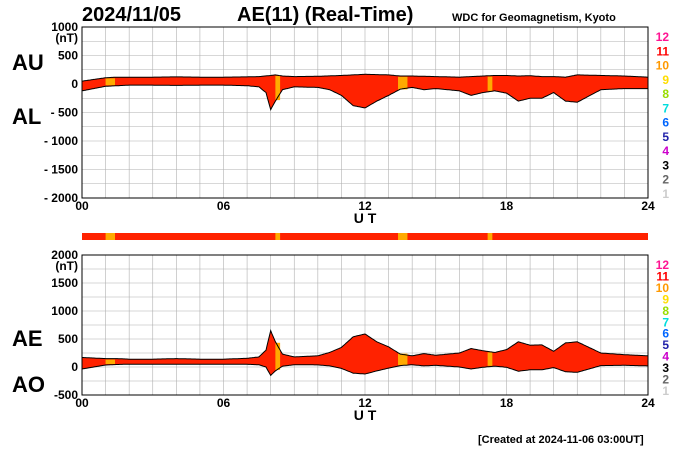 Image resolution: width=700 pixels, height=450 pixels. I want to click on series-line-au, so click(365, 77).